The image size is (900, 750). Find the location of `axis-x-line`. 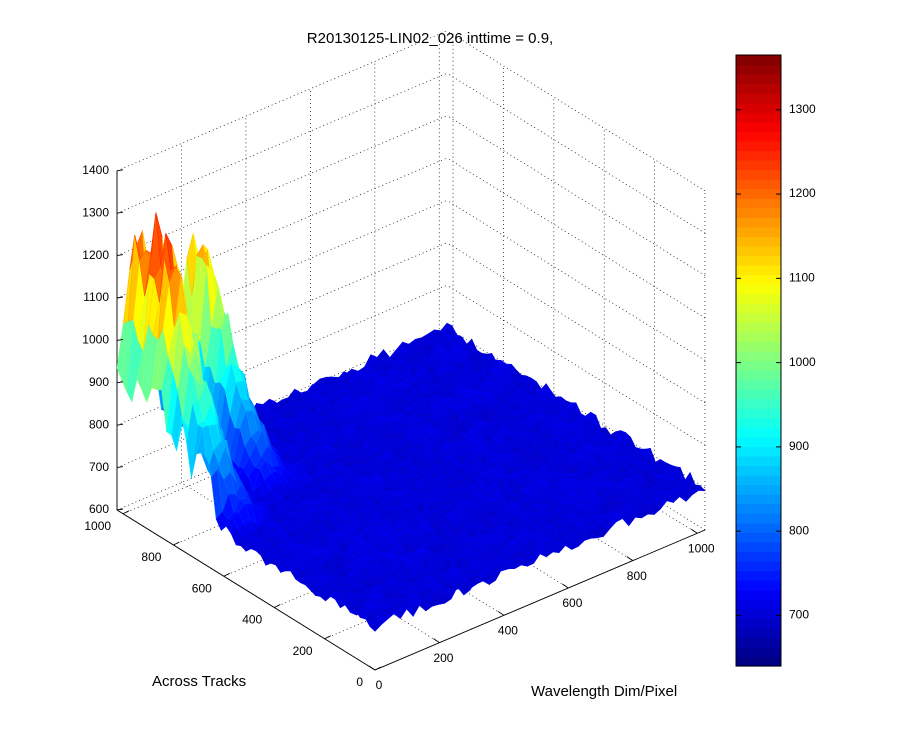

axis-x-line is located at coordinates (540, 600).